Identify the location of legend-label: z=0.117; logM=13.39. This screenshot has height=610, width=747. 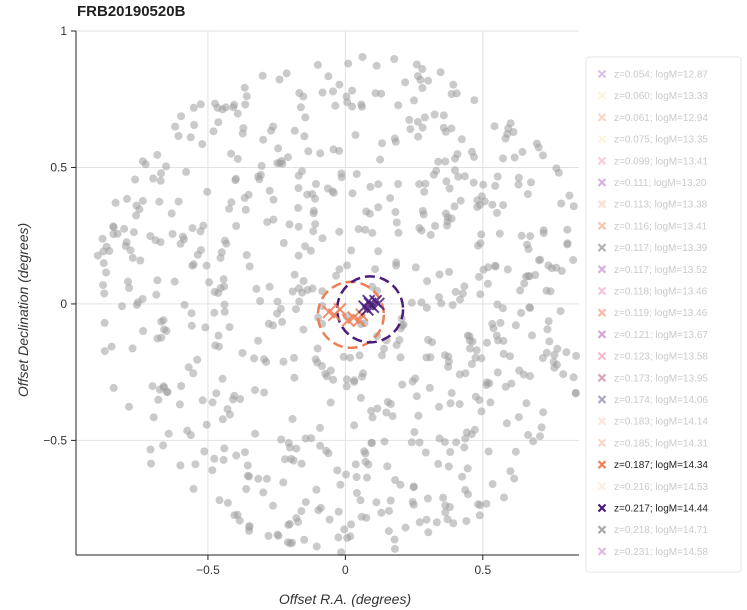
(661, 248).